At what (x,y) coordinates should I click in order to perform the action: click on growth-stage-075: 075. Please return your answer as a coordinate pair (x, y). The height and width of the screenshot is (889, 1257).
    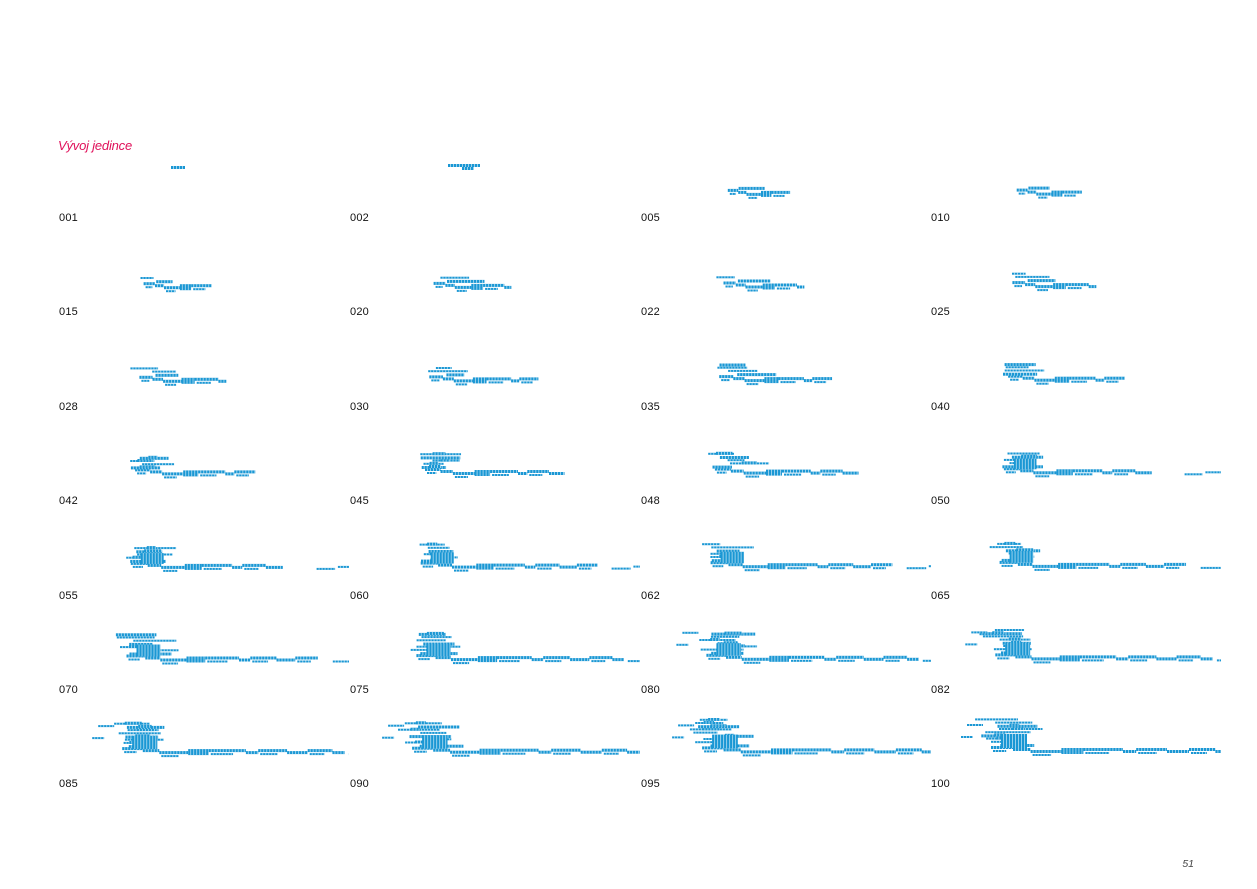
    Looking at the image, I should click on (495, 671).